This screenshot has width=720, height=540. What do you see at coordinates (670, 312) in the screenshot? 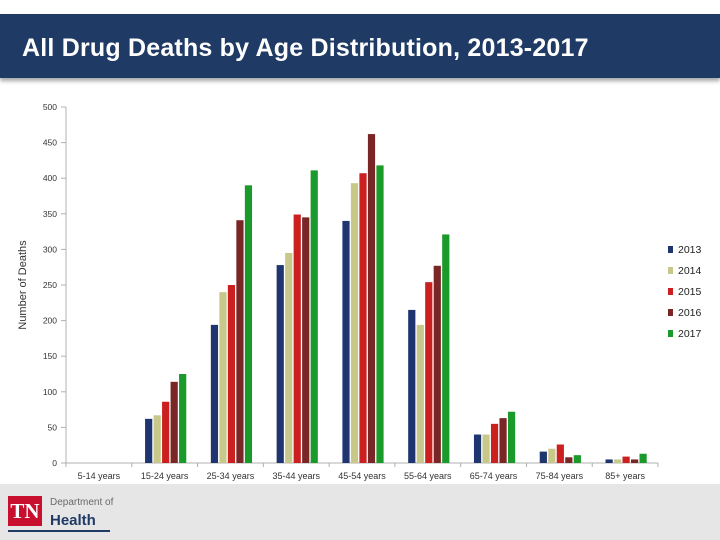
I see `legend-swatch-2016` at bounding box center [670, 312].